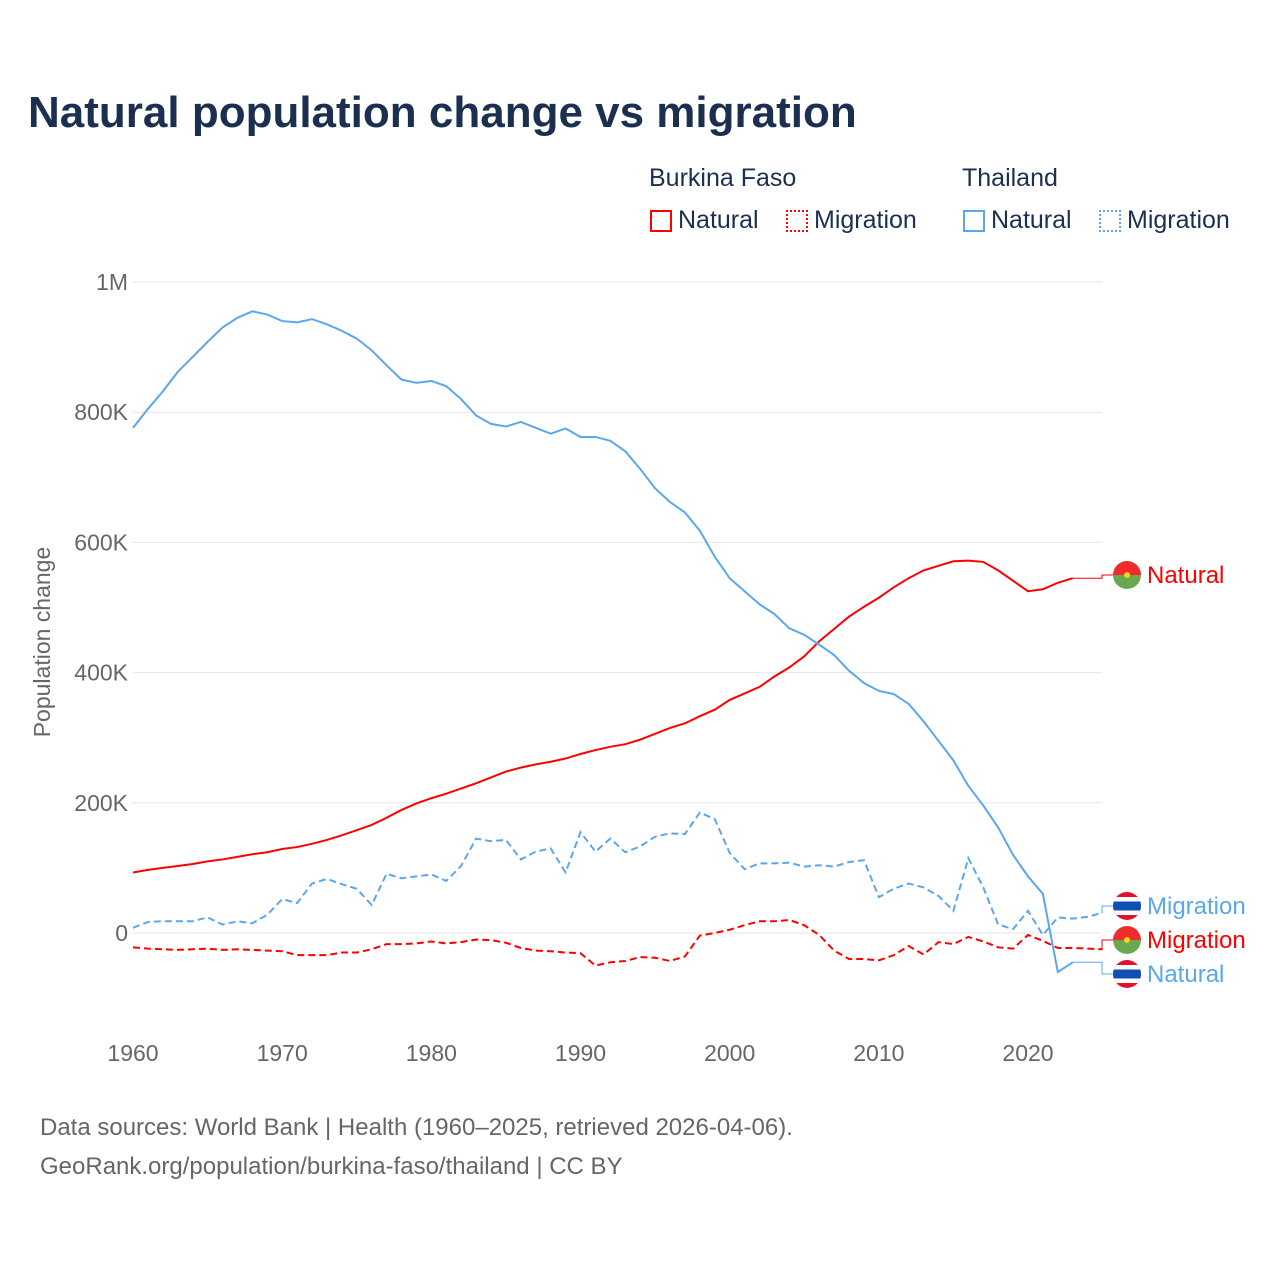 The image size is (1280, 1280). Describe the element at coordinates (1185, 575) in the screenshot. I see `end-label: Natural` at that location.